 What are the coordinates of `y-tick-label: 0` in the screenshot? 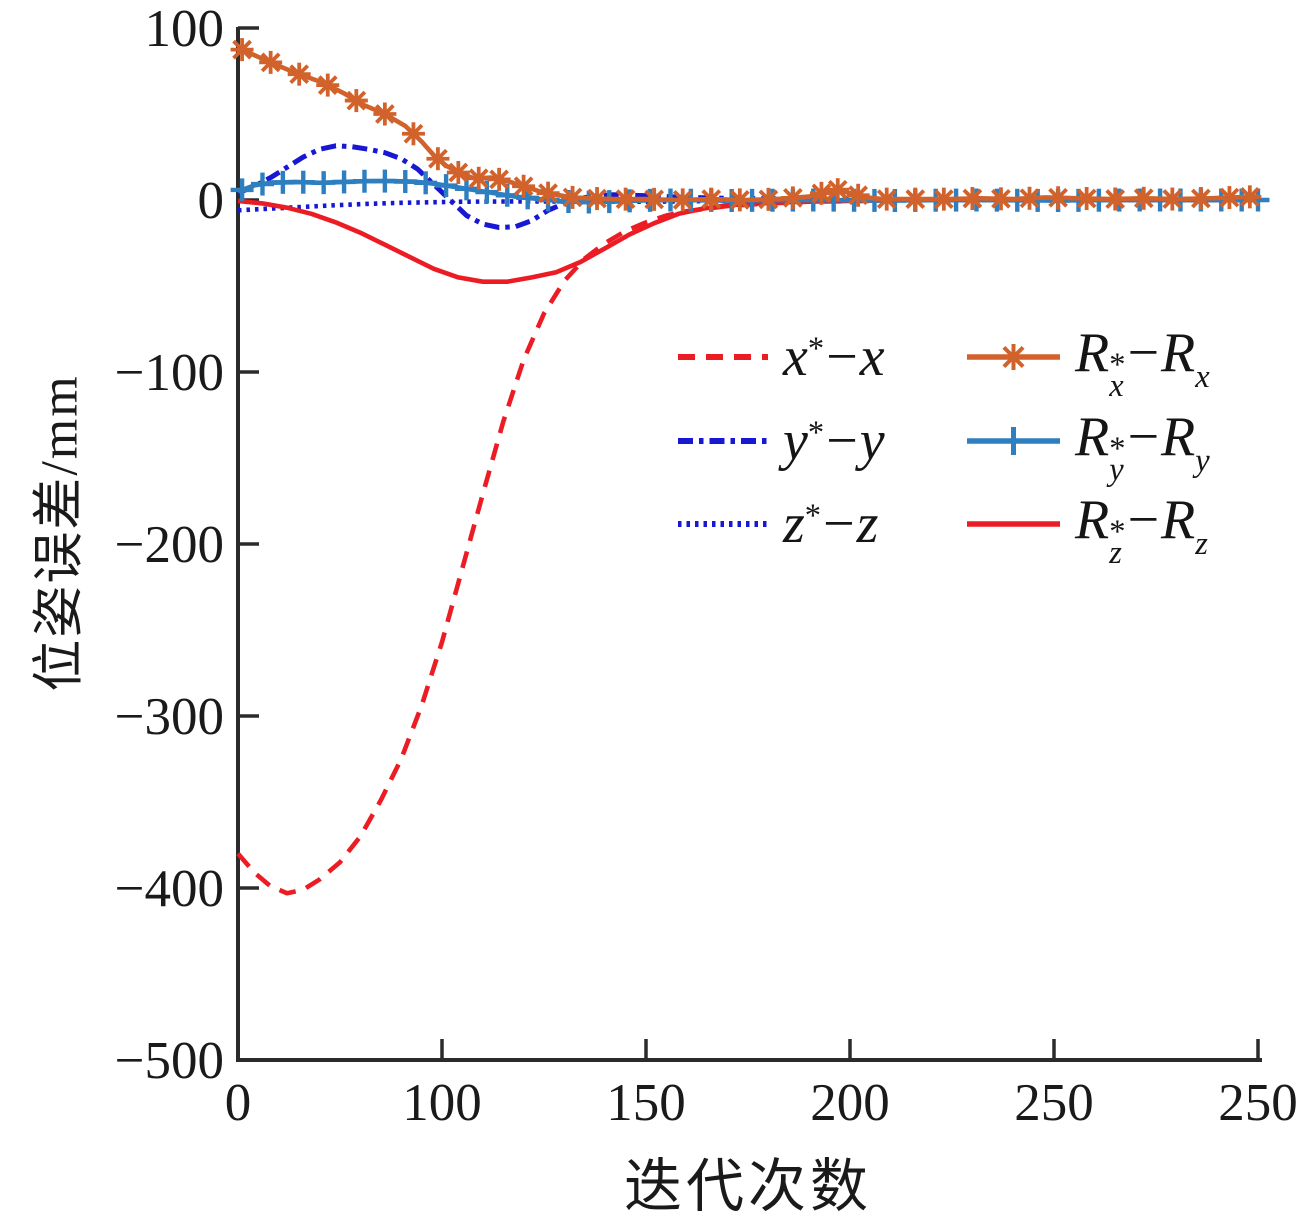 It's located at (211, 201).